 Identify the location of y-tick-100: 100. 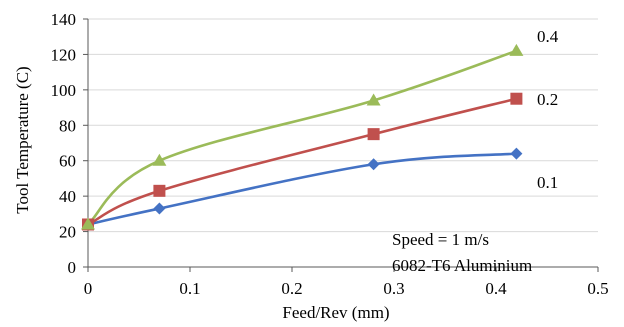
(64, 90).